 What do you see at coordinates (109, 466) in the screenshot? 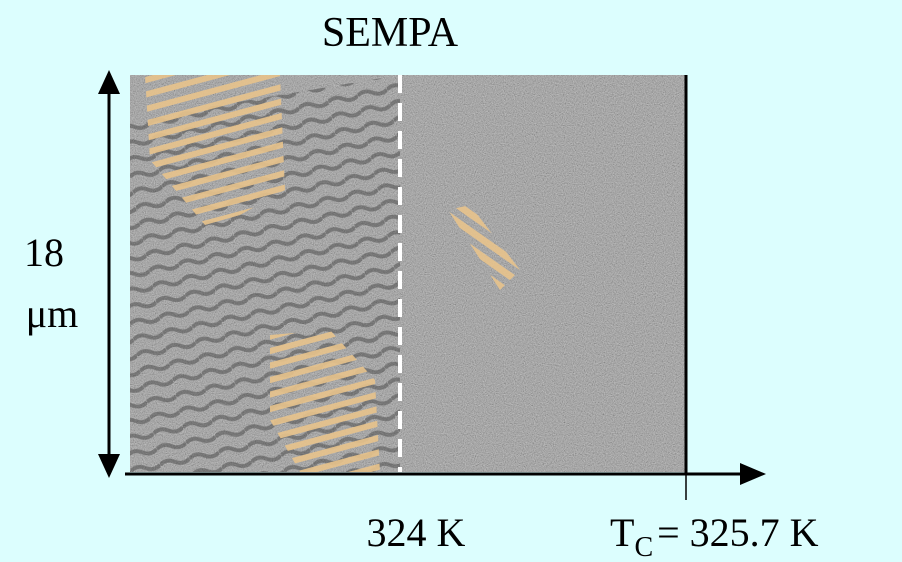
I see `scale-arrow-bottom` at bounding box center [109, 466].